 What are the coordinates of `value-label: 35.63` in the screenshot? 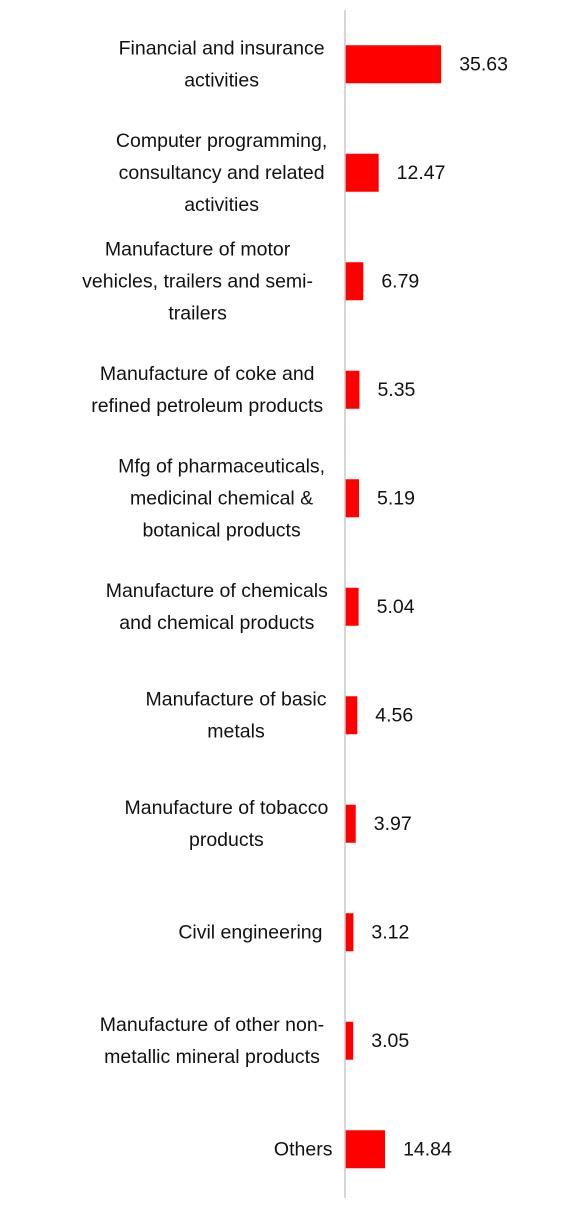 It's located at (483, 64).